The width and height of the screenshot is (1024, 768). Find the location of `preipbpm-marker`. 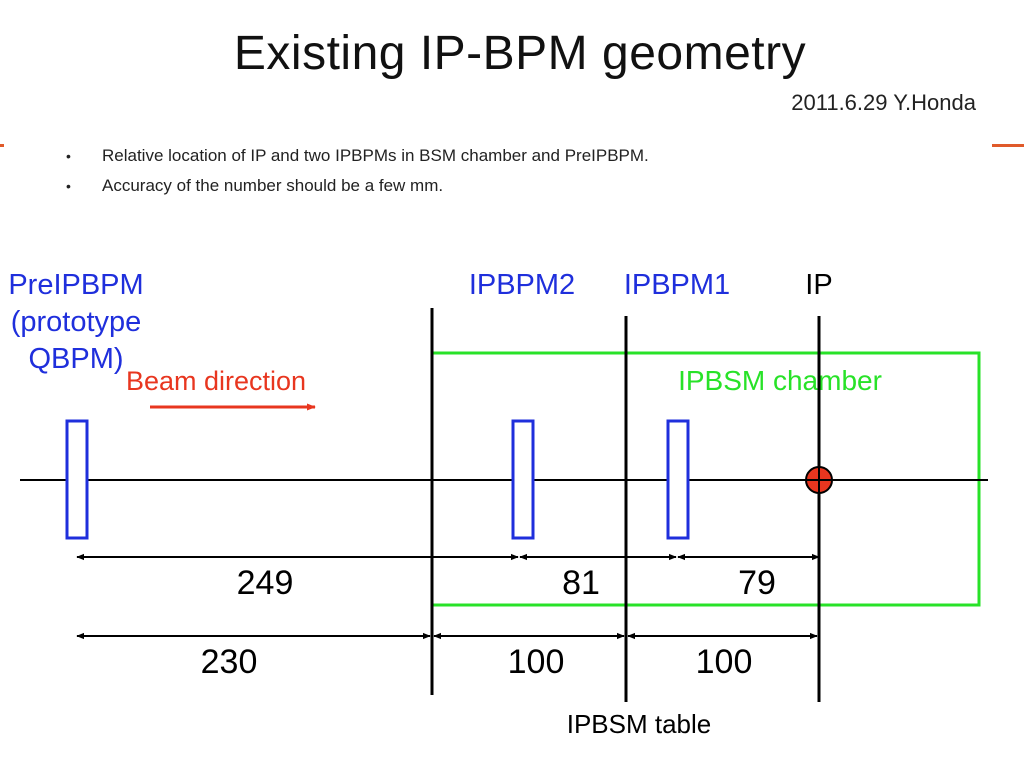

preipbpm-marker is located at coordinates (77, 479).